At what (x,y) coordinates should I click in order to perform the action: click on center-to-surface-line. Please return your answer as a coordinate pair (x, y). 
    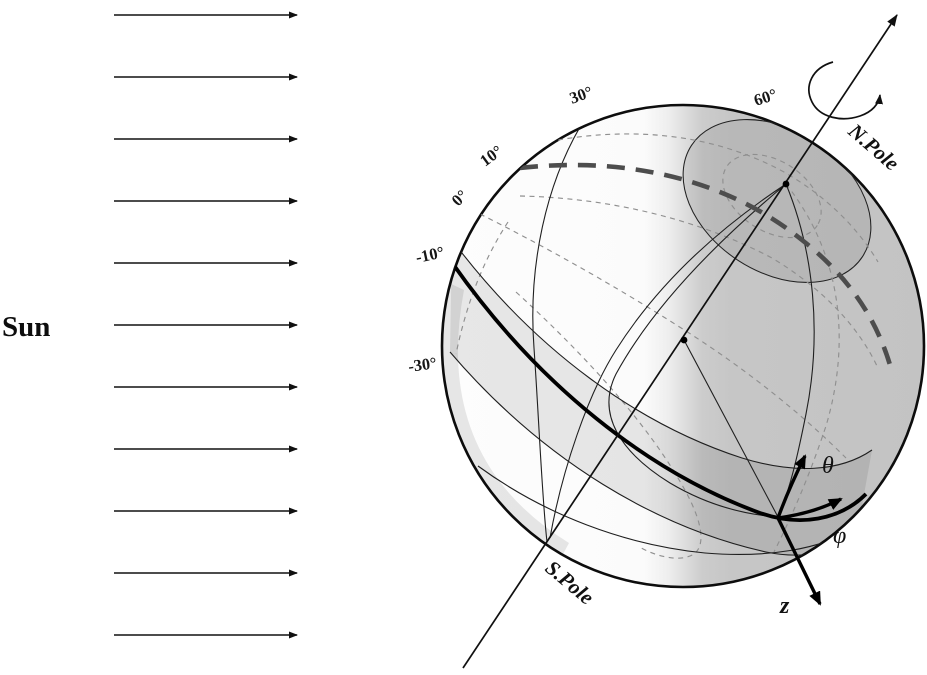
    Looking at the image, I should click on (731, 428).